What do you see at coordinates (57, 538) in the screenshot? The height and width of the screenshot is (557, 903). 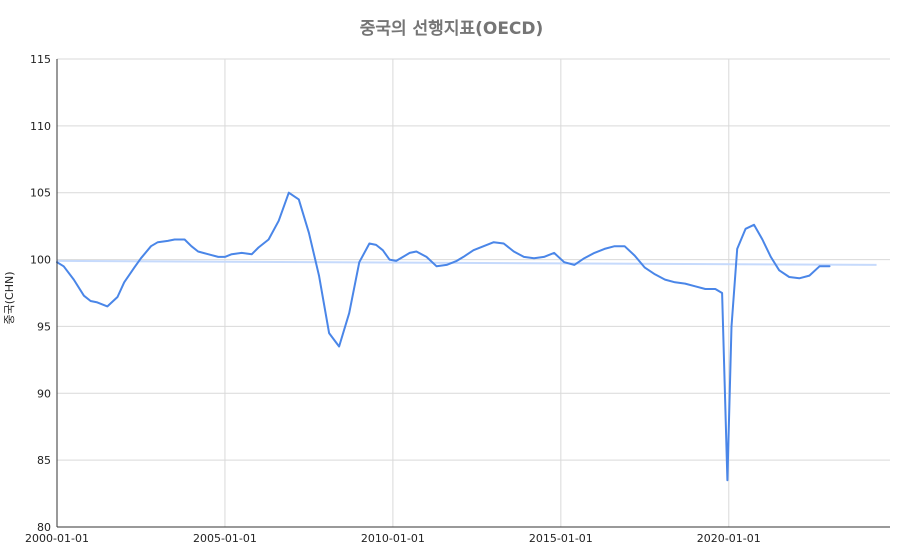 I see `x-tick-label: 2000-01-01` at bounding box center [57, 538].